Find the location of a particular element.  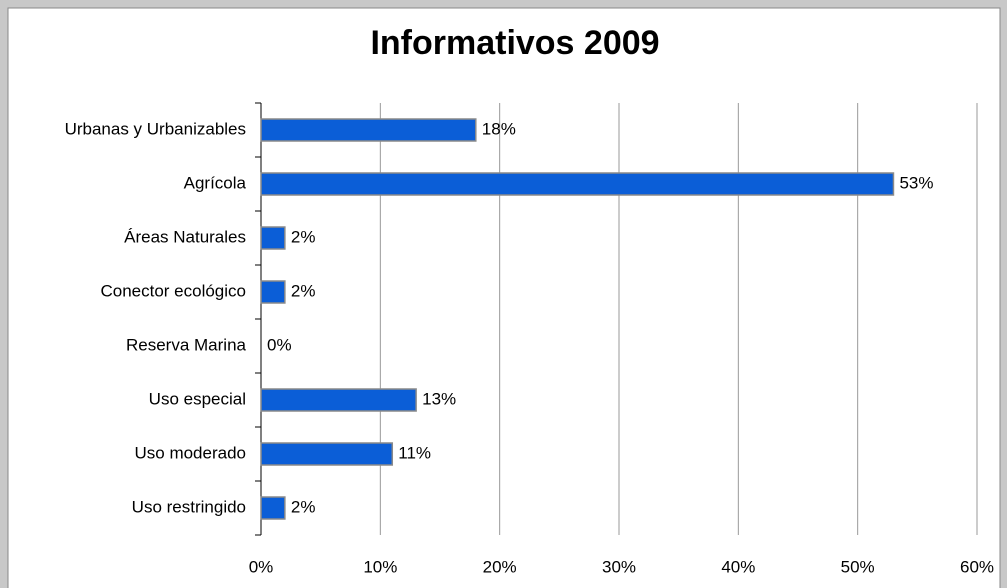

y-tick-label: Reserva Marina is located at coordinates (186, 344).